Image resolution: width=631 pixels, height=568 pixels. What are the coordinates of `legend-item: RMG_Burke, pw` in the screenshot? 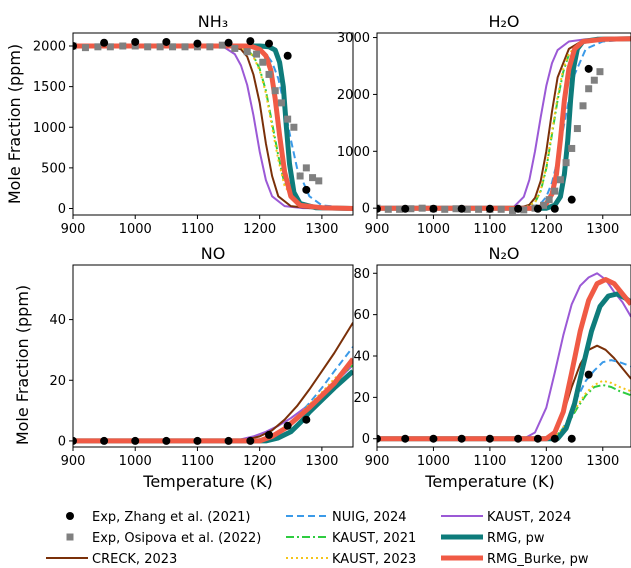 It's located at (515, 559).